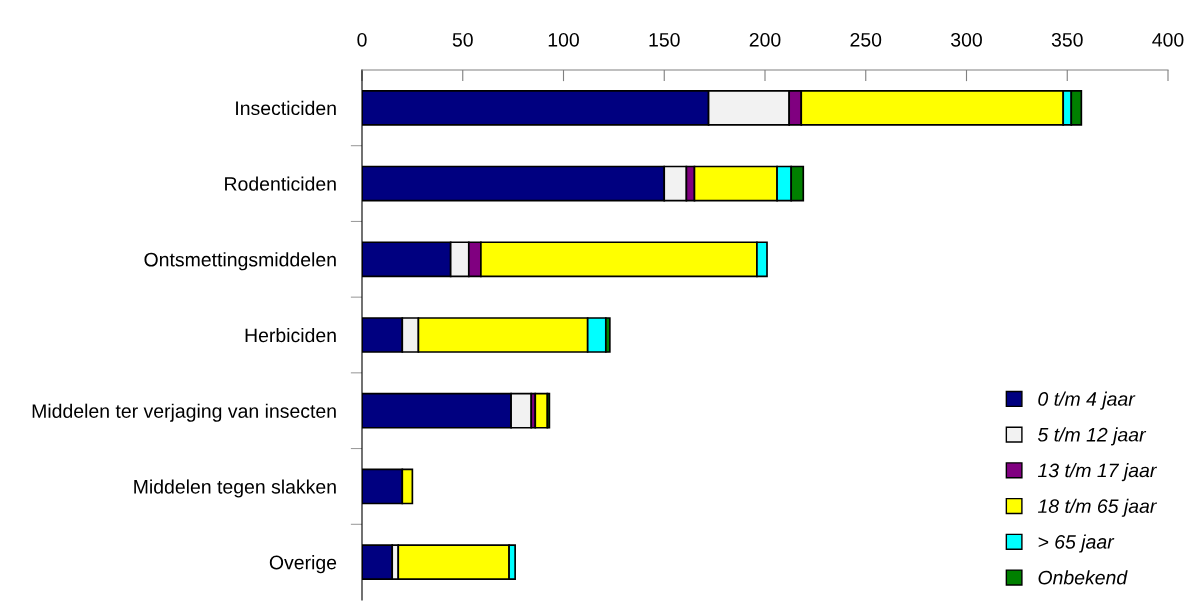 The height and width of the screenshot is (604, 1189). What do you see at coordinates (462, 39) in the screenshot?
I see `x-tick-label: 50` at bounding box center [462, 39].